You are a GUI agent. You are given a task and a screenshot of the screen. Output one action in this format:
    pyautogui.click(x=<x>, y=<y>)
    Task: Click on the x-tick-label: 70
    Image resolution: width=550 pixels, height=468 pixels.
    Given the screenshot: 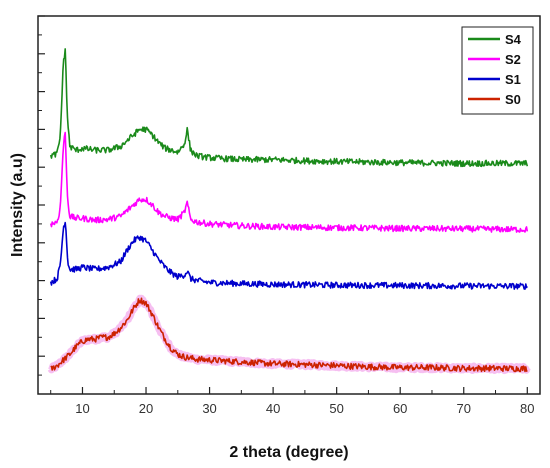 What is the action you would take?
    pyautogui.click(x=464, y=408)
    